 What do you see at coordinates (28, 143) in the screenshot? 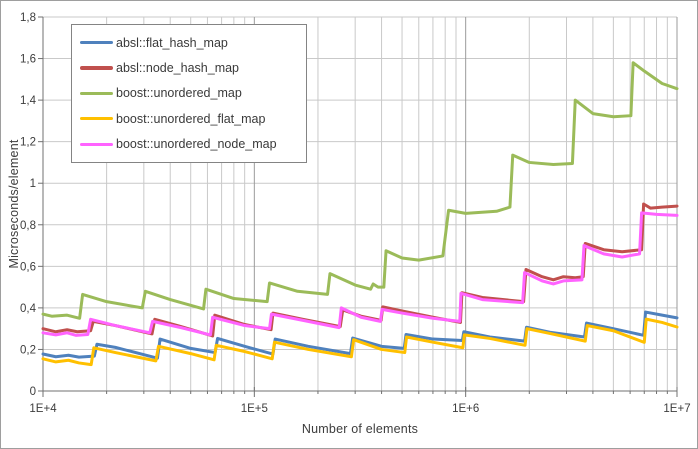
I see `y-tick-label: 1,2` at bounding box center [28, 143].